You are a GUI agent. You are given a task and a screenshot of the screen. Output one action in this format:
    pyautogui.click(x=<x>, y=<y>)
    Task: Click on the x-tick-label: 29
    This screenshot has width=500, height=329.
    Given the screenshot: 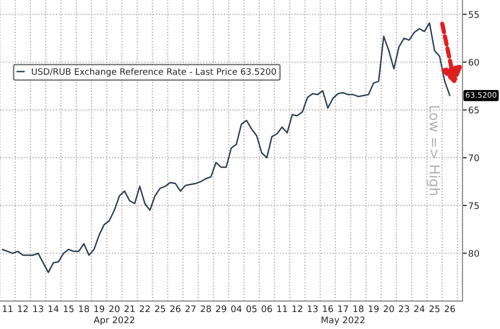 What is the action you would take?
    pyautogui.click(x=221, y=308)
    